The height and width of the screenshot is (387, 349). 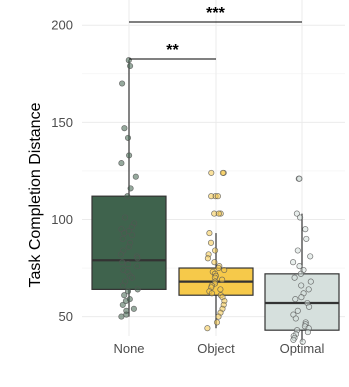 I want to click on y-tick-label: 150, so click(x=62, y=122).